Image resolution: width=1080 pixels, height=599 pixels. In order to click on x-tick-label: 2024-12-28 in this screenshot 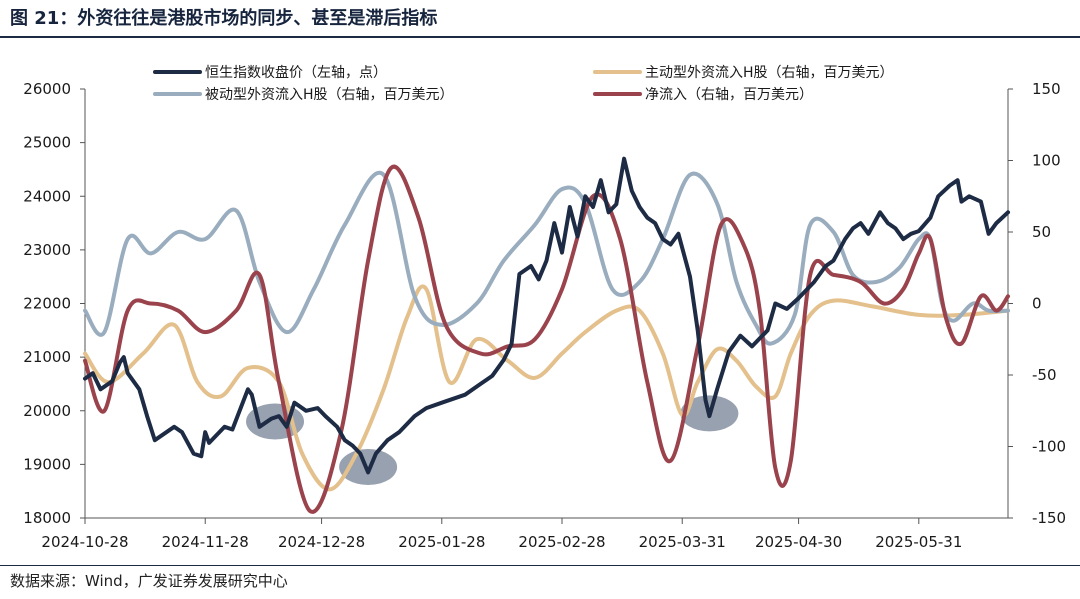, I will do `click(321, 542)`.